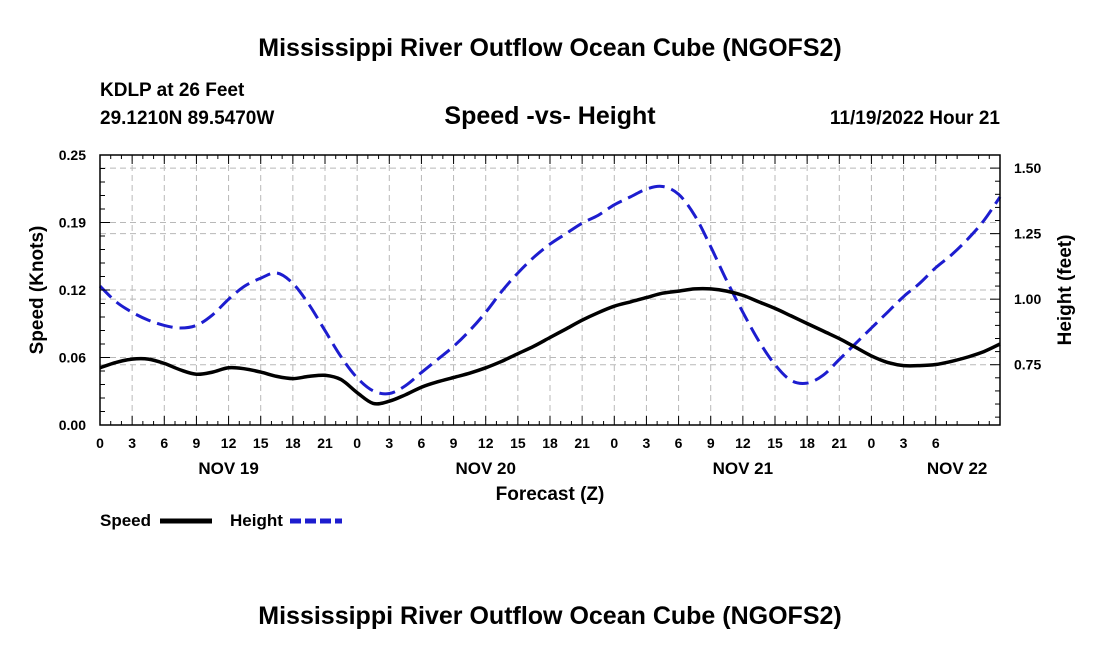  What do you see at coordinates (1027, 299) in the screenshot?
I see `y-right-tick-label: 1.00` at bounding box center [1027, 299].